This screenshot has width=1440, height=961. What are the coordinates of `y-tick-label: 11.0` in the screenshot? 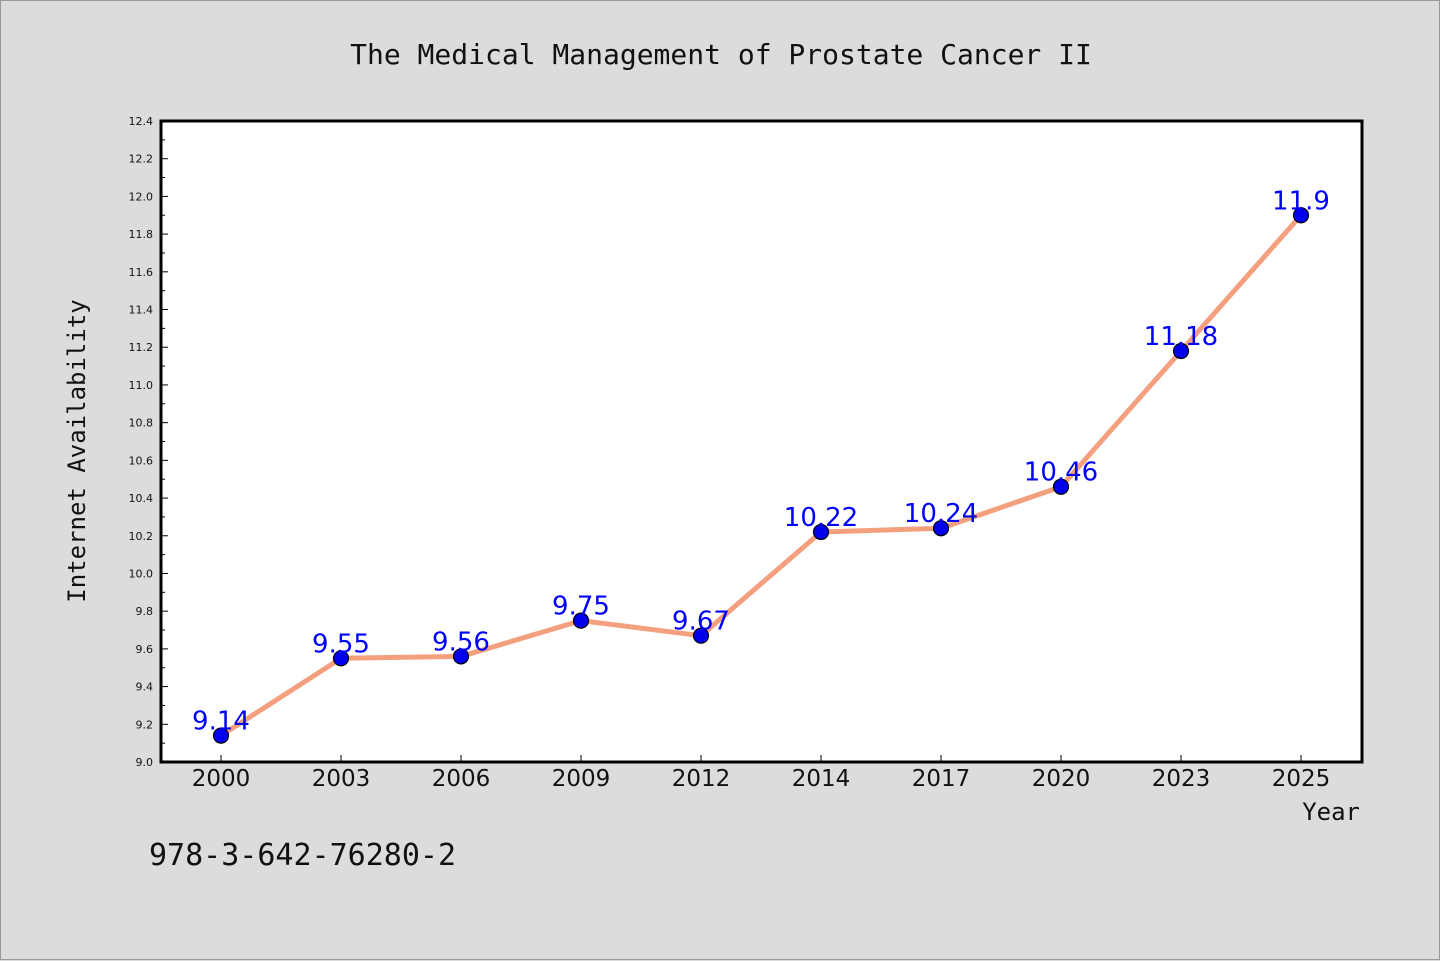 It's located at (141, 385).